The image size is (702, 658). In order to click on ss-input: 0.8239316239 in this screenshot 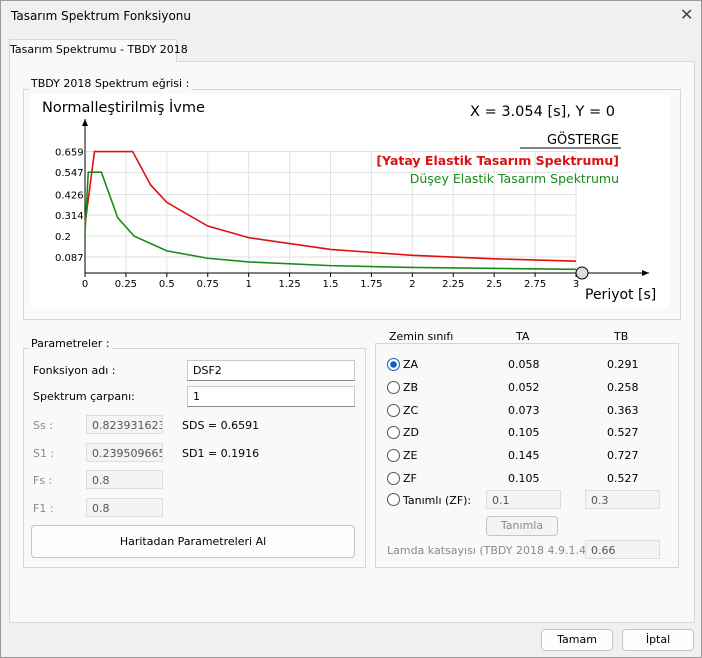, I will do `click(124, 424)`.